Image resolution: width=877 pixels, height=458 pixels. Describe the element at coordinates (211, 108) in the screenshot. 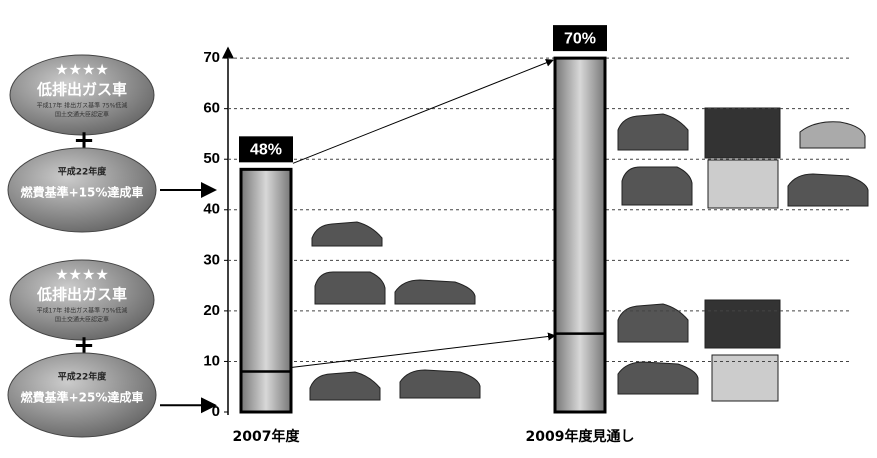

I see `y-tick-label: 60` at that location.